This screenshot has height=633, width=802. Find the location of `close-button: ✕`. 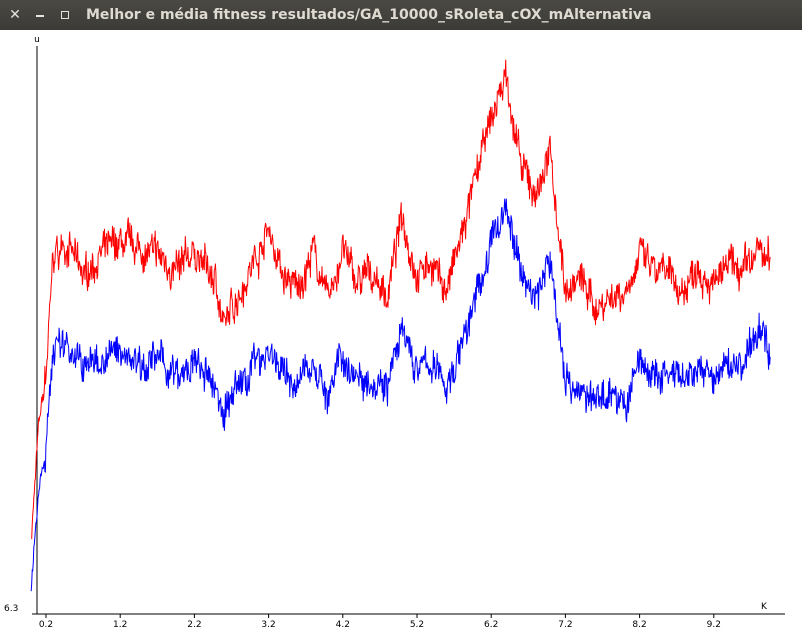

close-button: ✕ is located at coordinates (15, 15).